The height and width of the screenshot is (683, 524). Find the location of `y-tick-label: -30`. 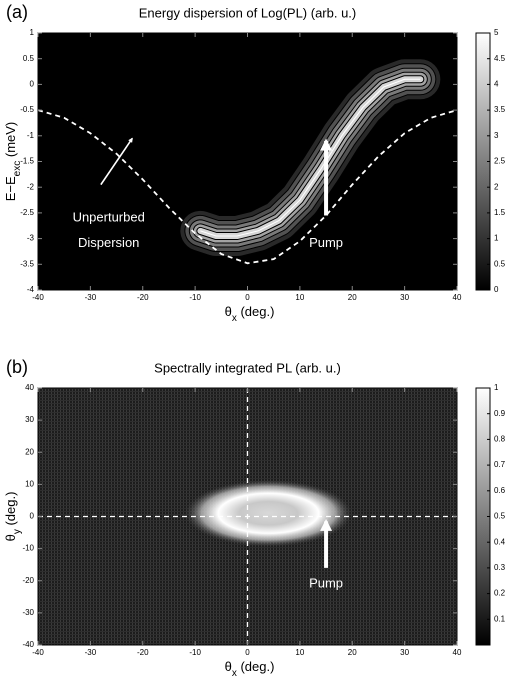

y-tick-label: -30 is located at coordinates (28, 612).